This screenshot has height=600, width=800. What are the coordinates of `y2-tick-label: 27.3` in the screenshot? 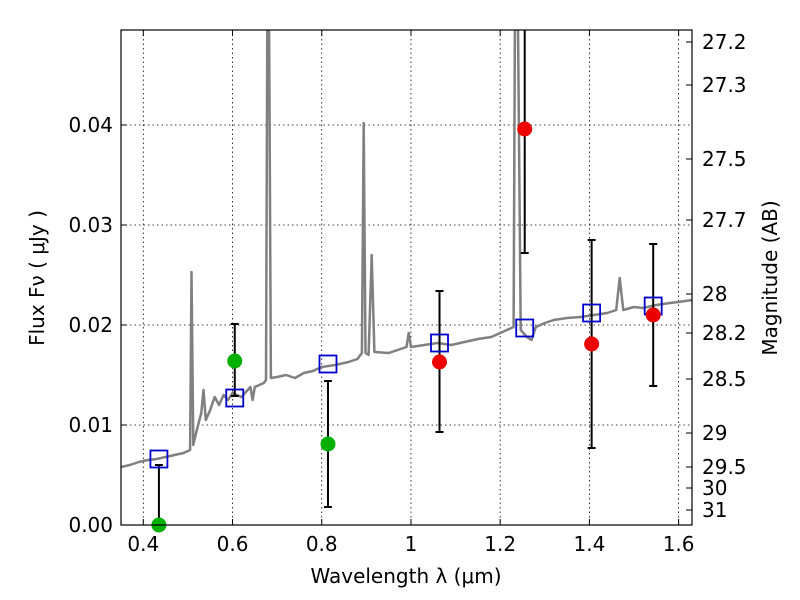 It's located at (724, 85).